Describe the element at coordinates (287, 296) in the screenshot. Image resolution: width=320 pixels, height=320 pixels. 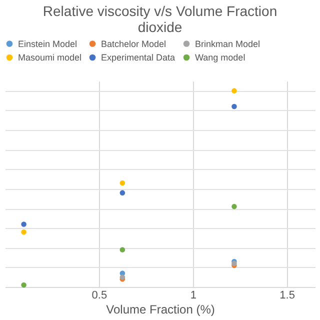
I see `x-tick-label: 1.5` at that location.